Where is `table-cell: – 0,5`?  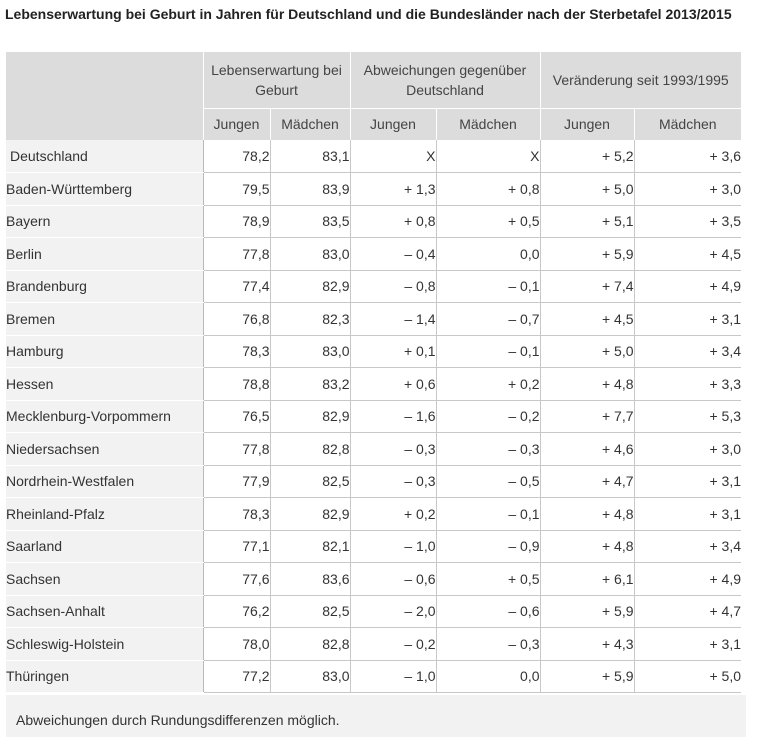
table-cell: – 0,5 is located at coordinates (487, 481).